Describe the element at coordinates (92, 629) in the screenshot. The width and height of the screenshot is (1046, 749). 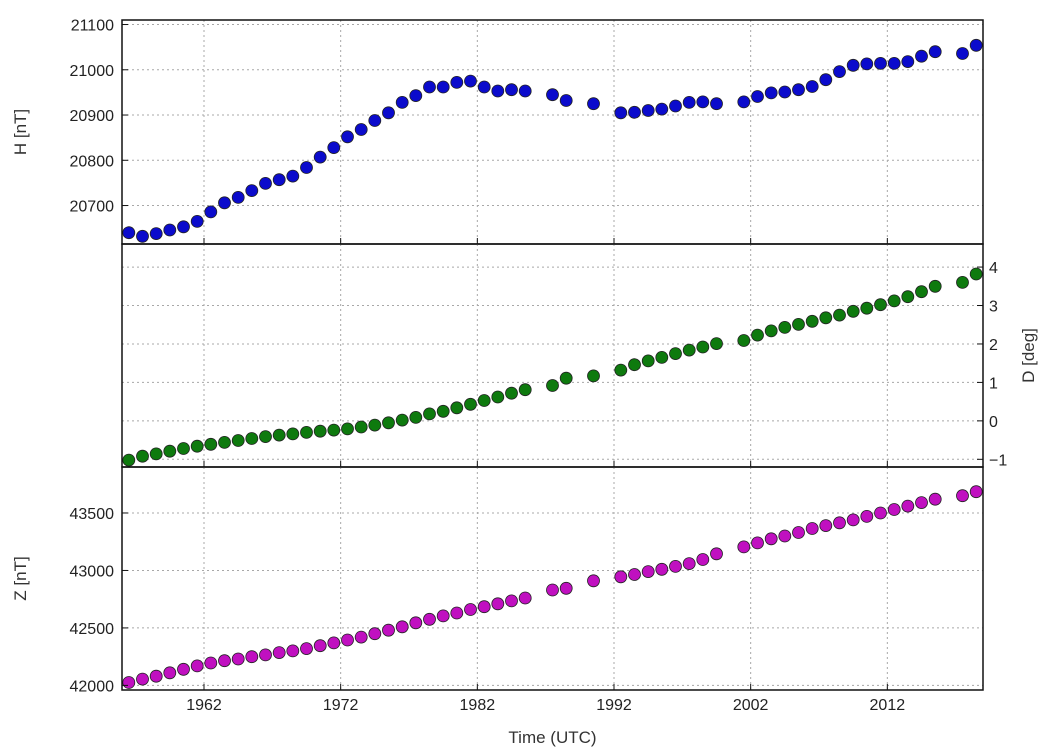
I see `y-tick-label: 42500` at that location.